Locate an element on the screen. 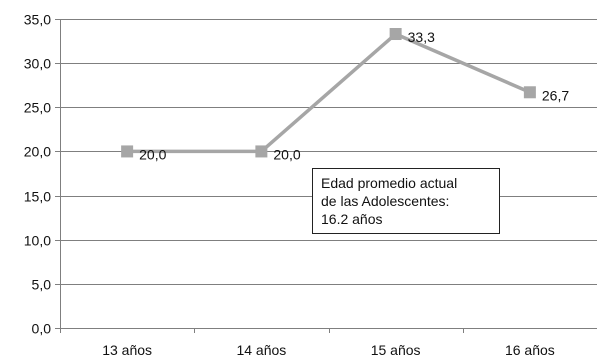 This screenshot has width=597, height=358. annotation-line-1: Edad promedio actual is located at coordinates (389, 183).